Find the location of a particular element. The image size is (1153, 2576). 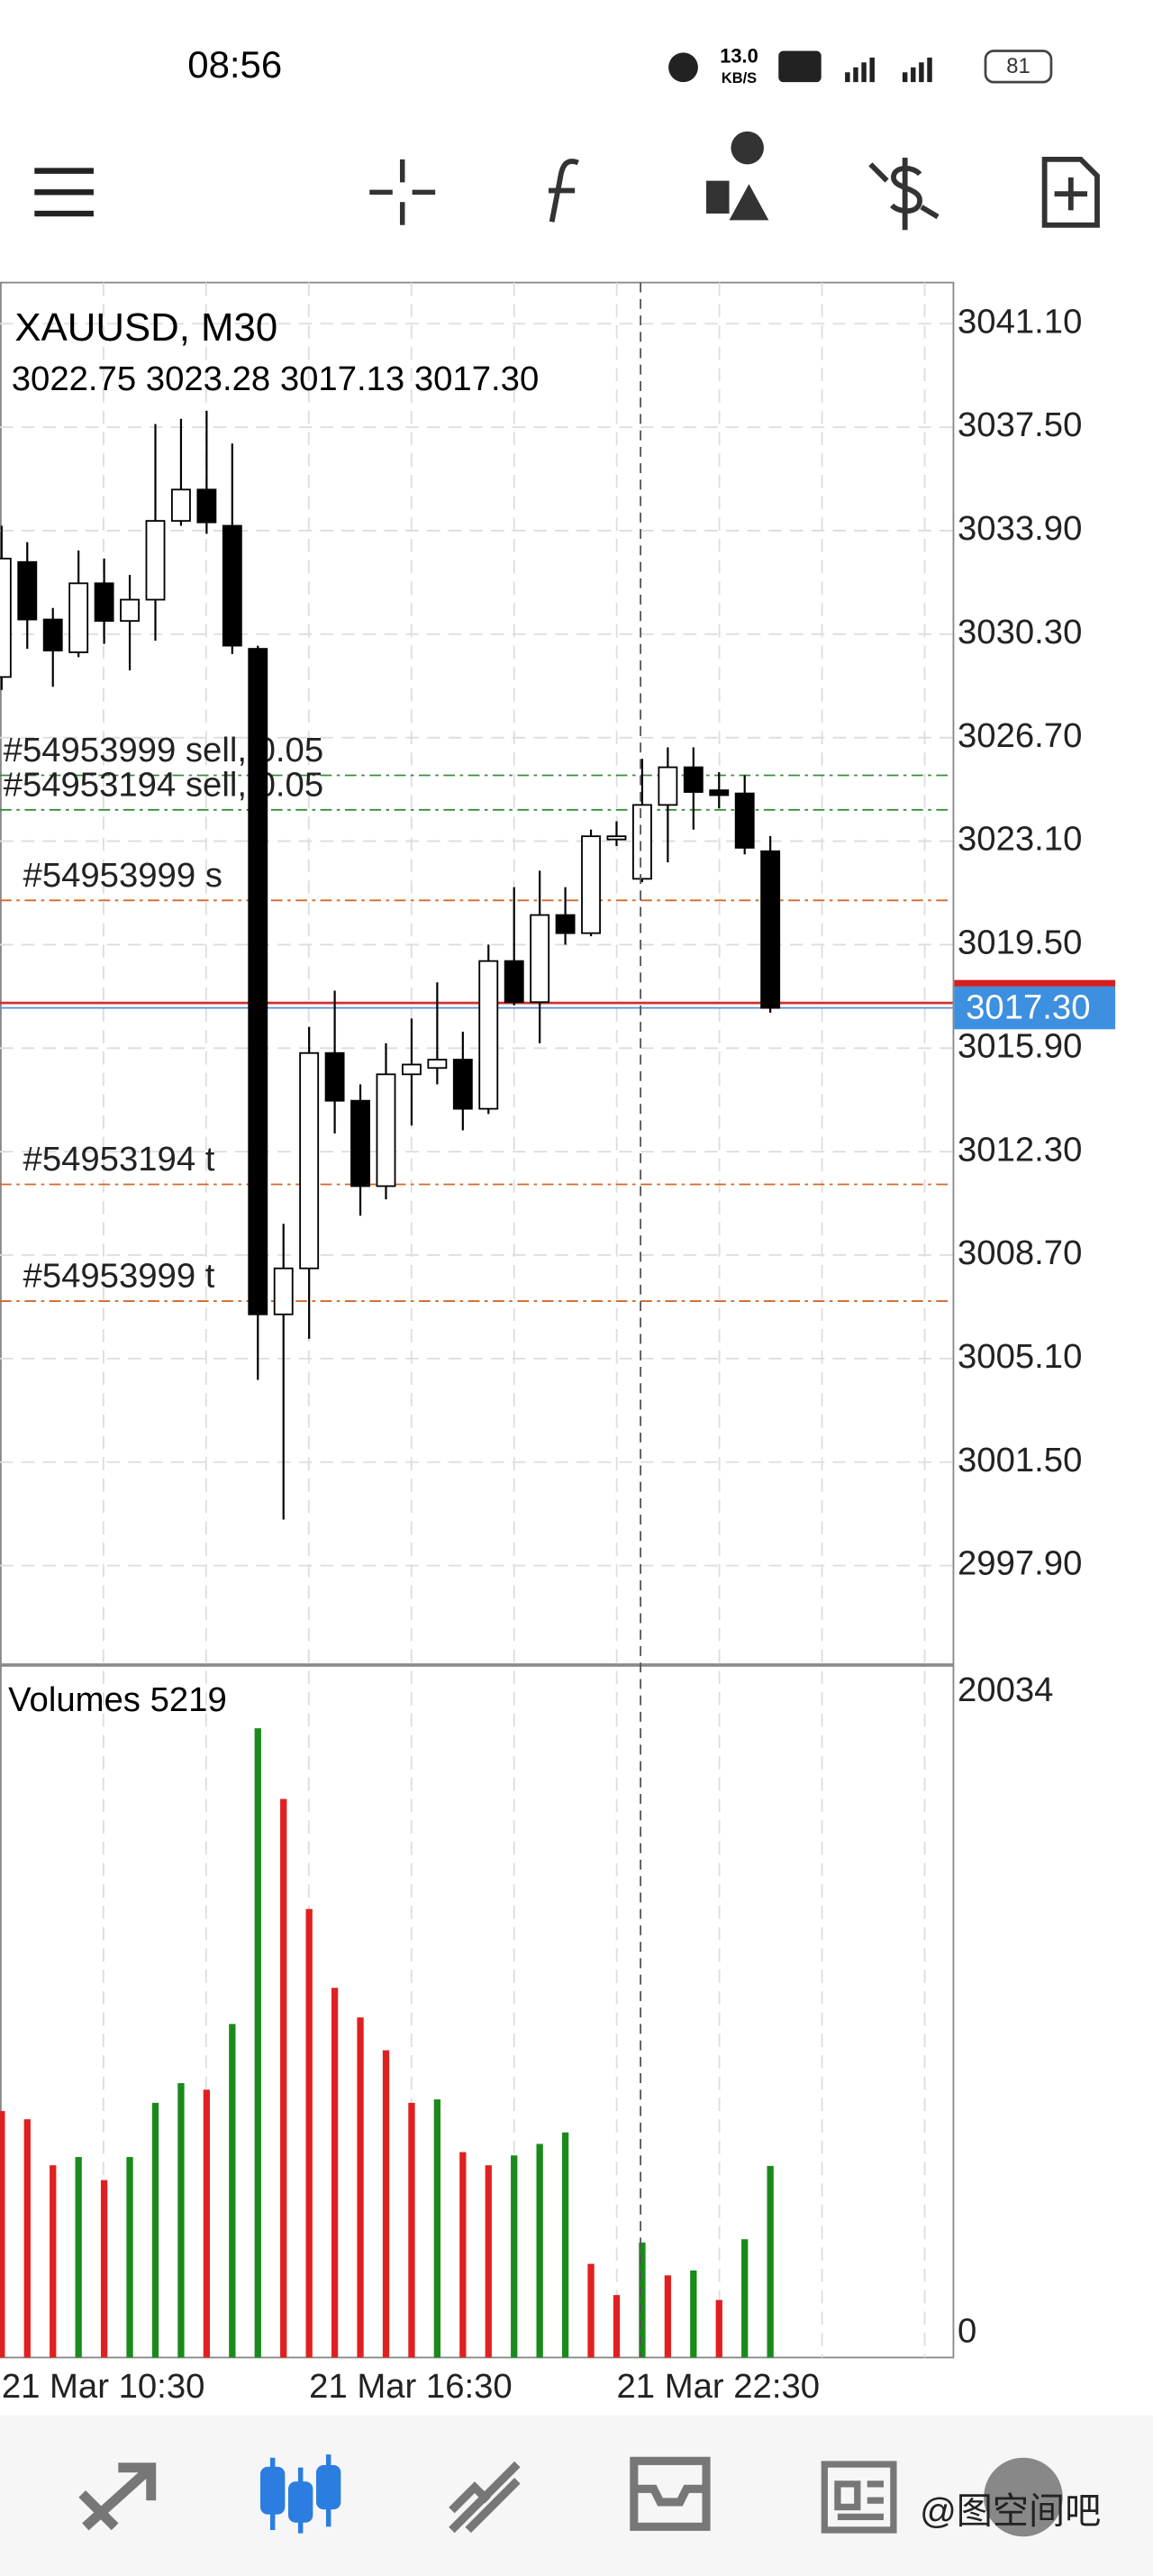

volumes-last: 5219 is located at coordinates (188, 1699).